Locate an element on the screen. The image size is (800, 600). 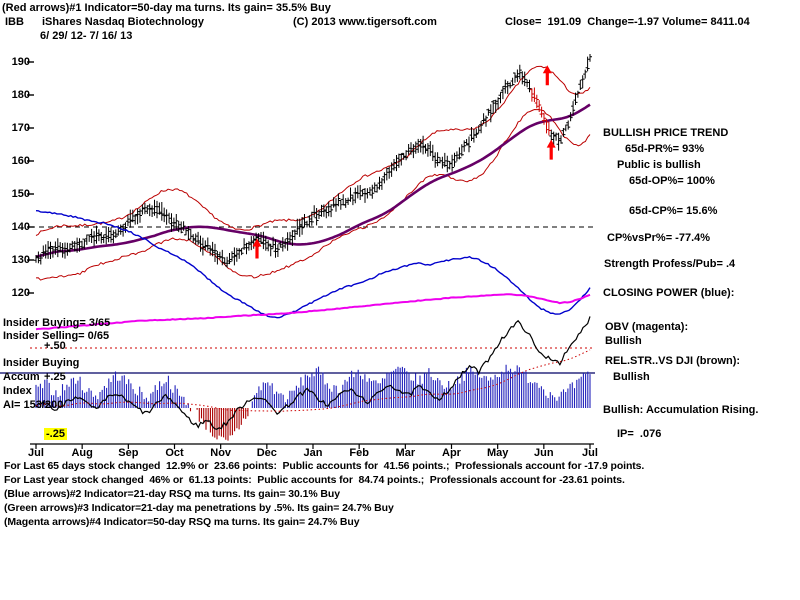
y-axis-label: 120 is located at coordinates (20, 293).